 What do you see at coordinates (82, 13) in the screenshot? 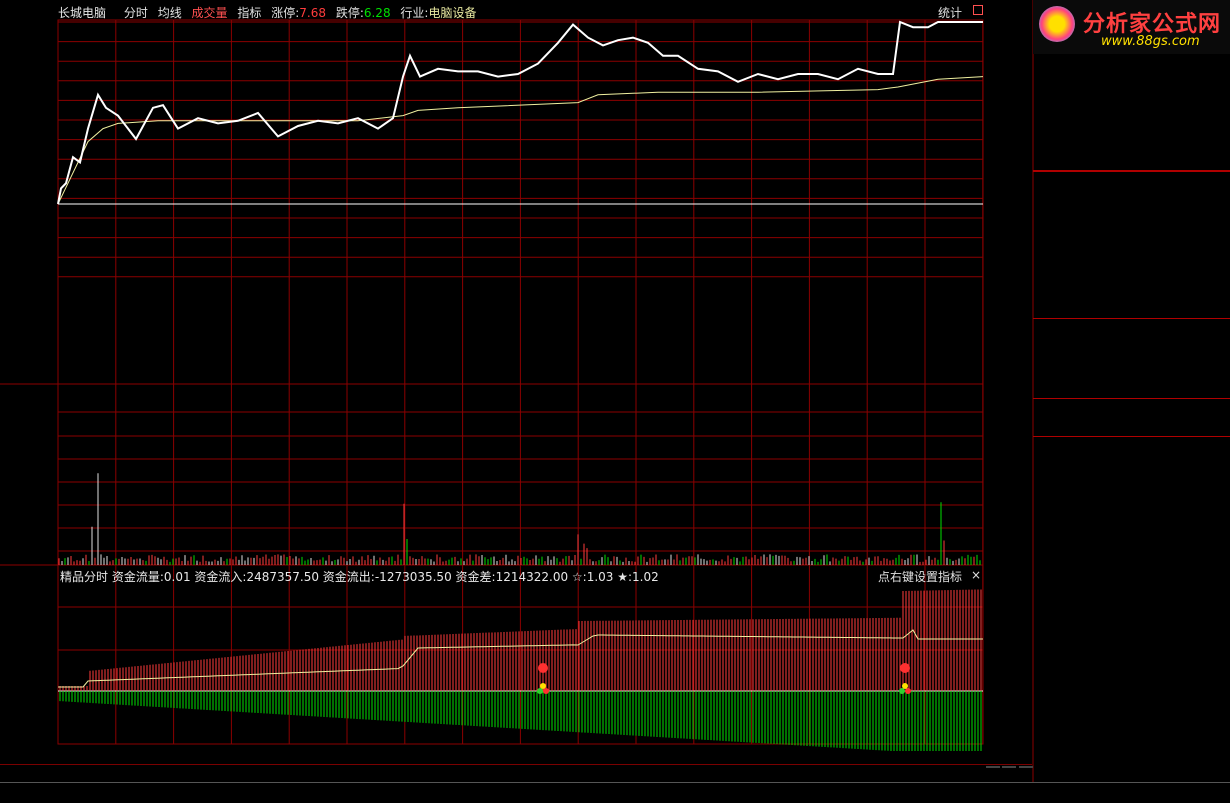
I see `stock-name: 长城电脑` at bounding box center [82, 13].